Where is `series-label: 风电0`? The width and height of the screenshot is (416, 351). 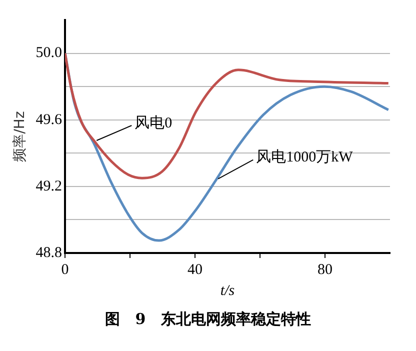
series-label: 风电0 is located at coordinates (153, 123).